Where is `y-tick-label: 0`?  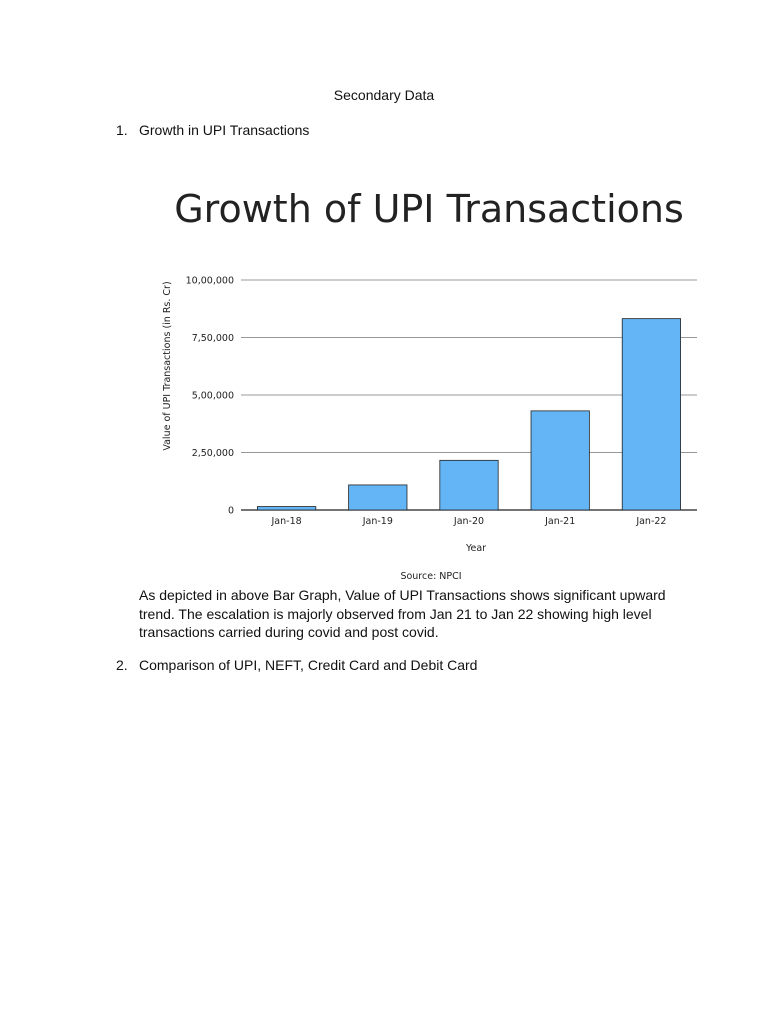 y-tick-label: 0 is located at coordinates (231, 511).